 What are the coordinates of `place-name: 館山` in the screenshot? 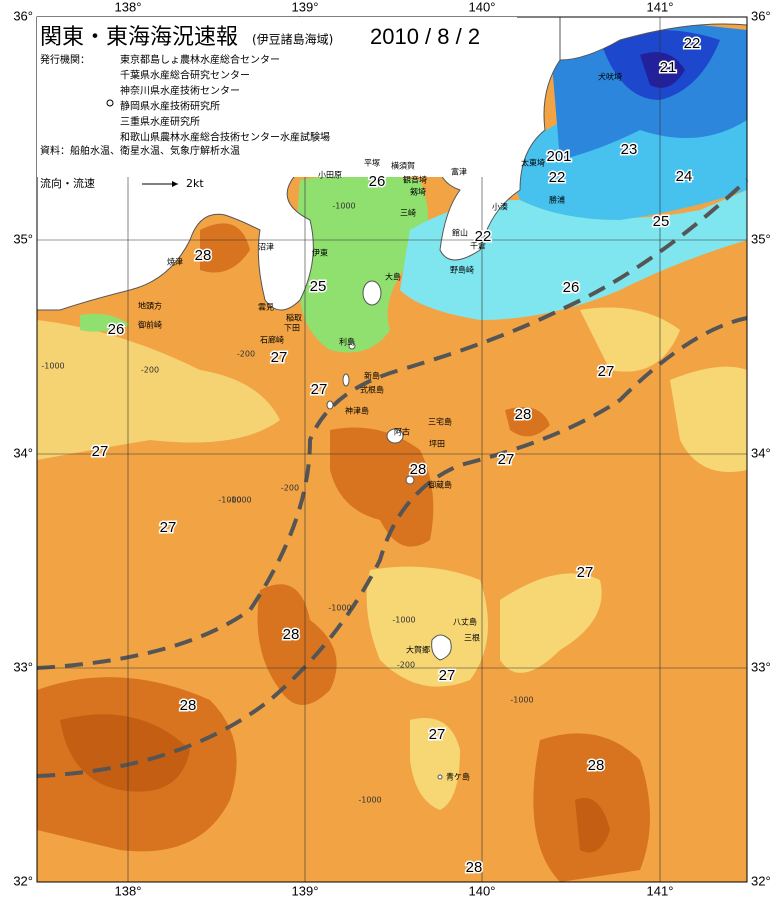 It's located at (460, 233).